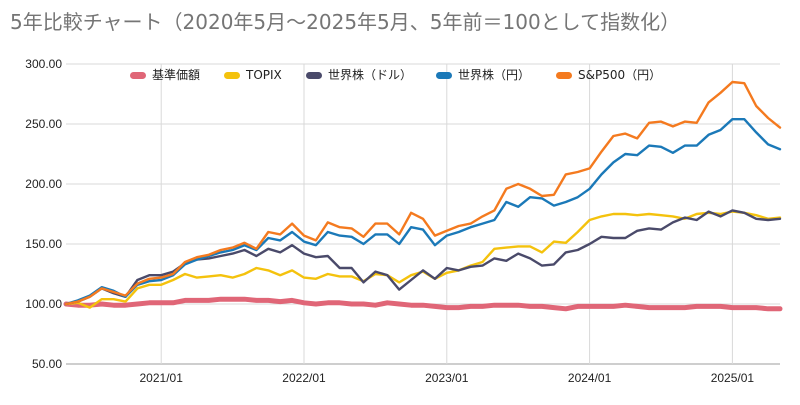 The image size is (800, 405). I want to click on chart-title: 5年比較チャート（2020年5月〜2025年5月、5年前＝100として指数化）, so click(345, 22).